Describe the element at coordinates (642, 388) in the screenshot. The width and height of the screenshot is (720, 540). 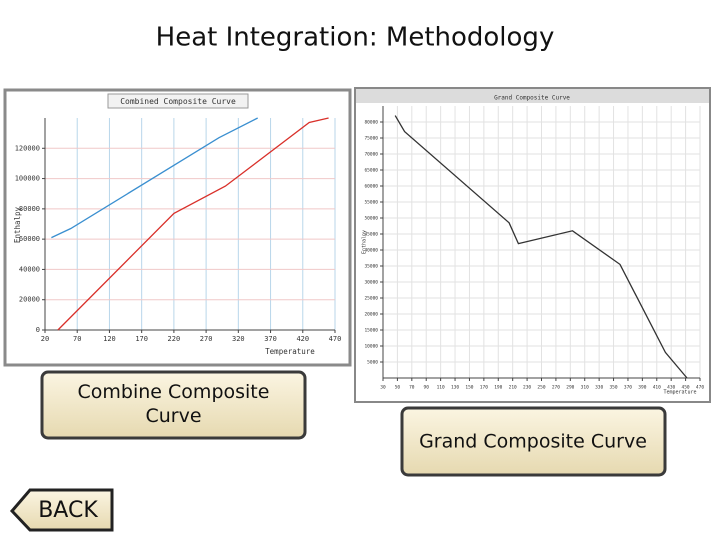
I see `x-tick-label: 390` at that location.